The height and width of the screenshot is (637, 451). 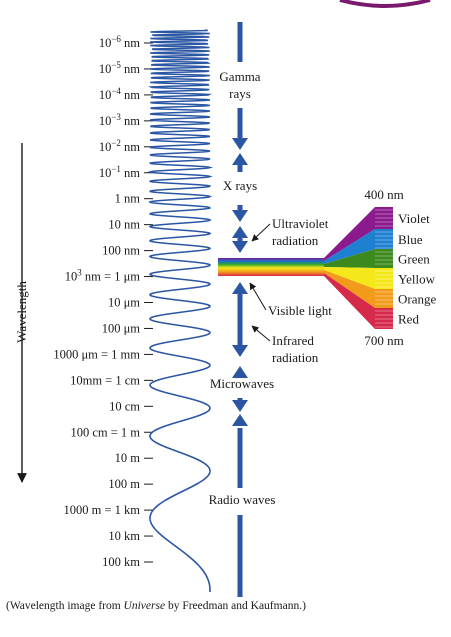 I want to click on spectrum-color-label-red: Red, so click(x=408, y=319).